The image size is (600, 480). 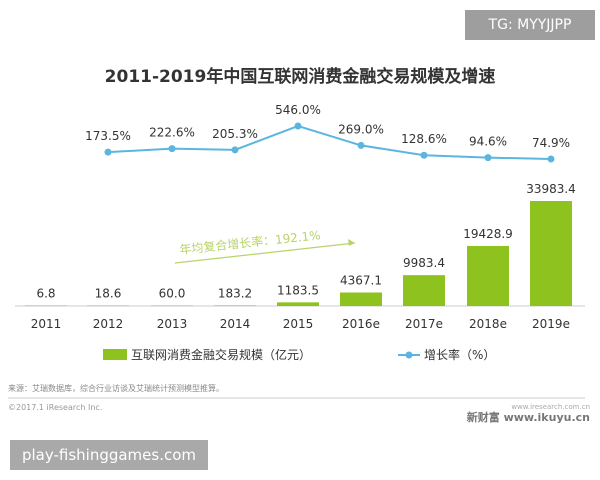 What do you see at coordinates (551, 189) in the screenshot?
I see `bar-label: 33983.4` at bounding box center [551, 189].